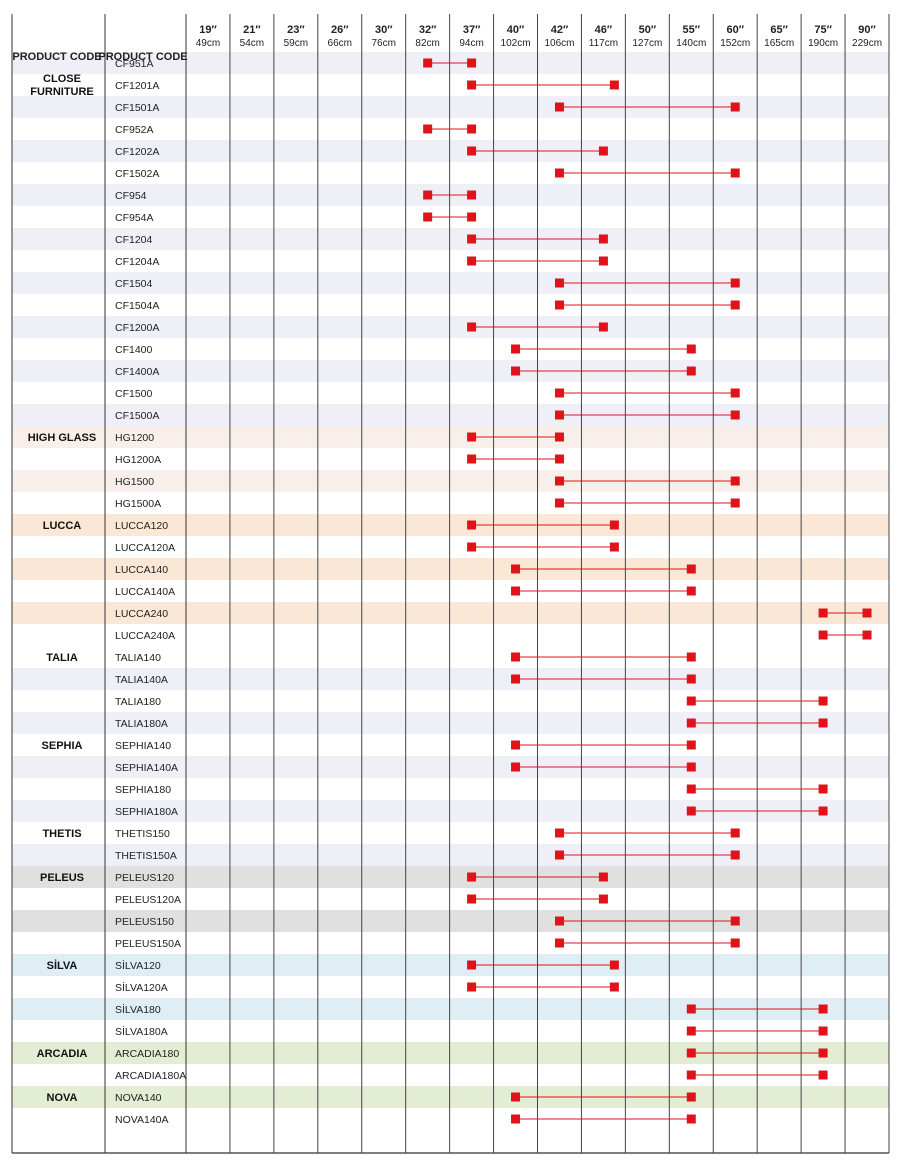  Describe the element at coordinates (141, 724) in the screenshot. I see `product-code: TALIA180A` at that location.